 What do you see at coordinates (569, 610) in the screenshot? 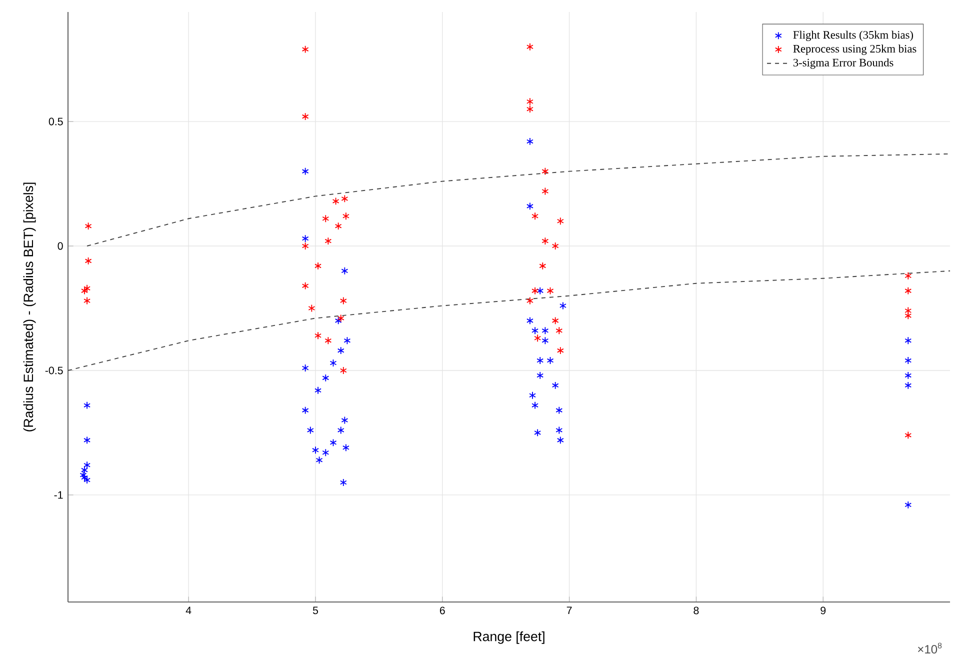
I see `x-tick-label: 7` at bounding box center [569, 610].